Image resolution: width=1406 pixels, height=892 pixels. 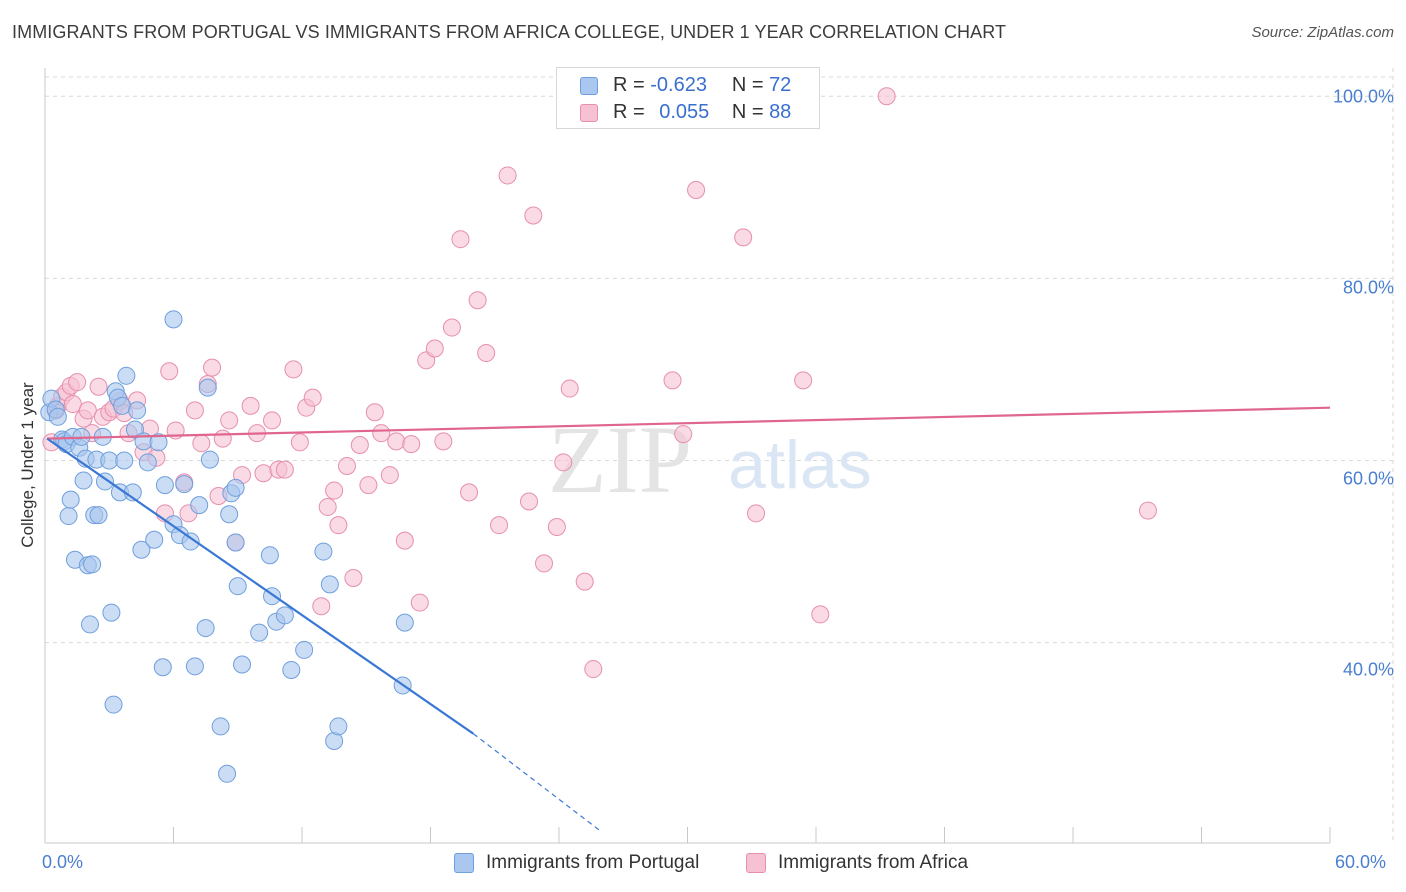 What do you see at coordinates (756, 863) in the screenshot?
I see `bottom-legend-swatch-africa` at bounding box center [756, 863].